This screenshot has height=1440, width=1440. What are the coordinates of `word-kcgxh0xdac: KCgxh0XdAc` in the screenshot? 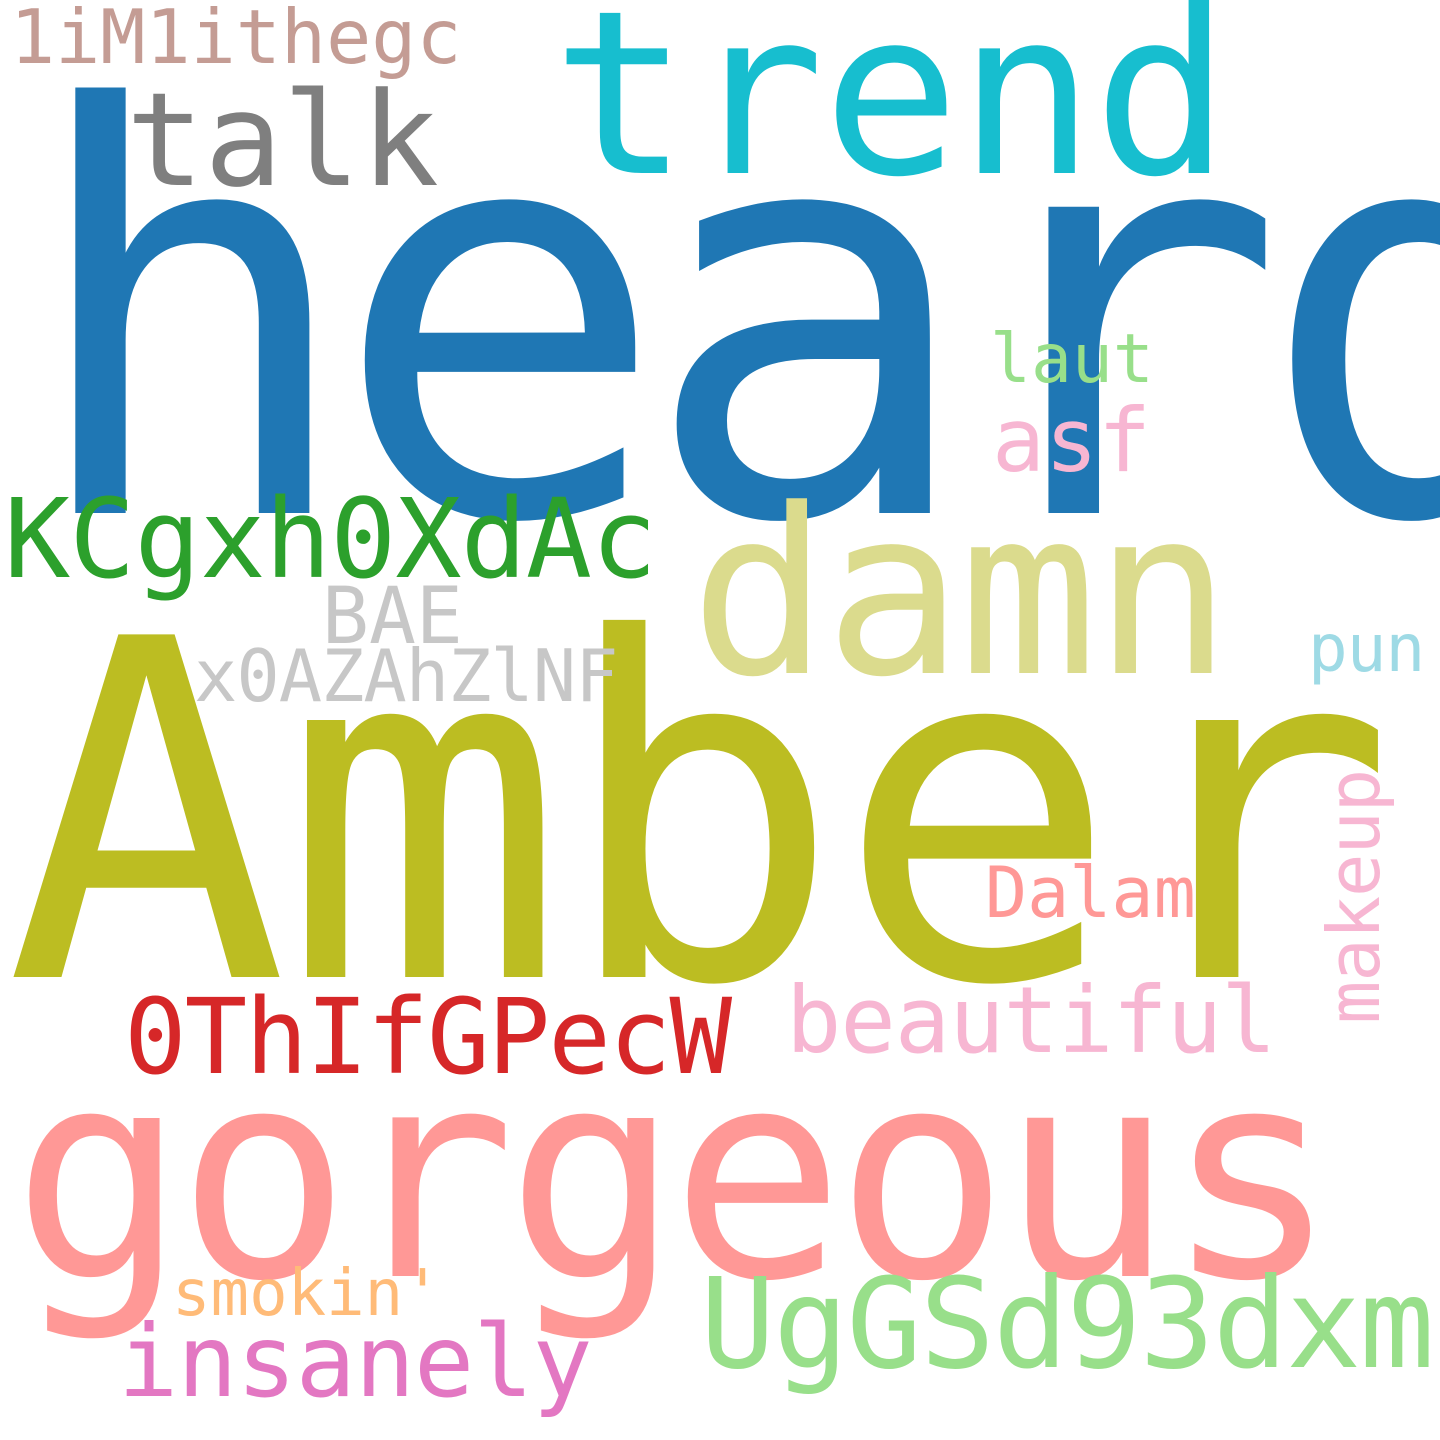 It's located at (330, 539).